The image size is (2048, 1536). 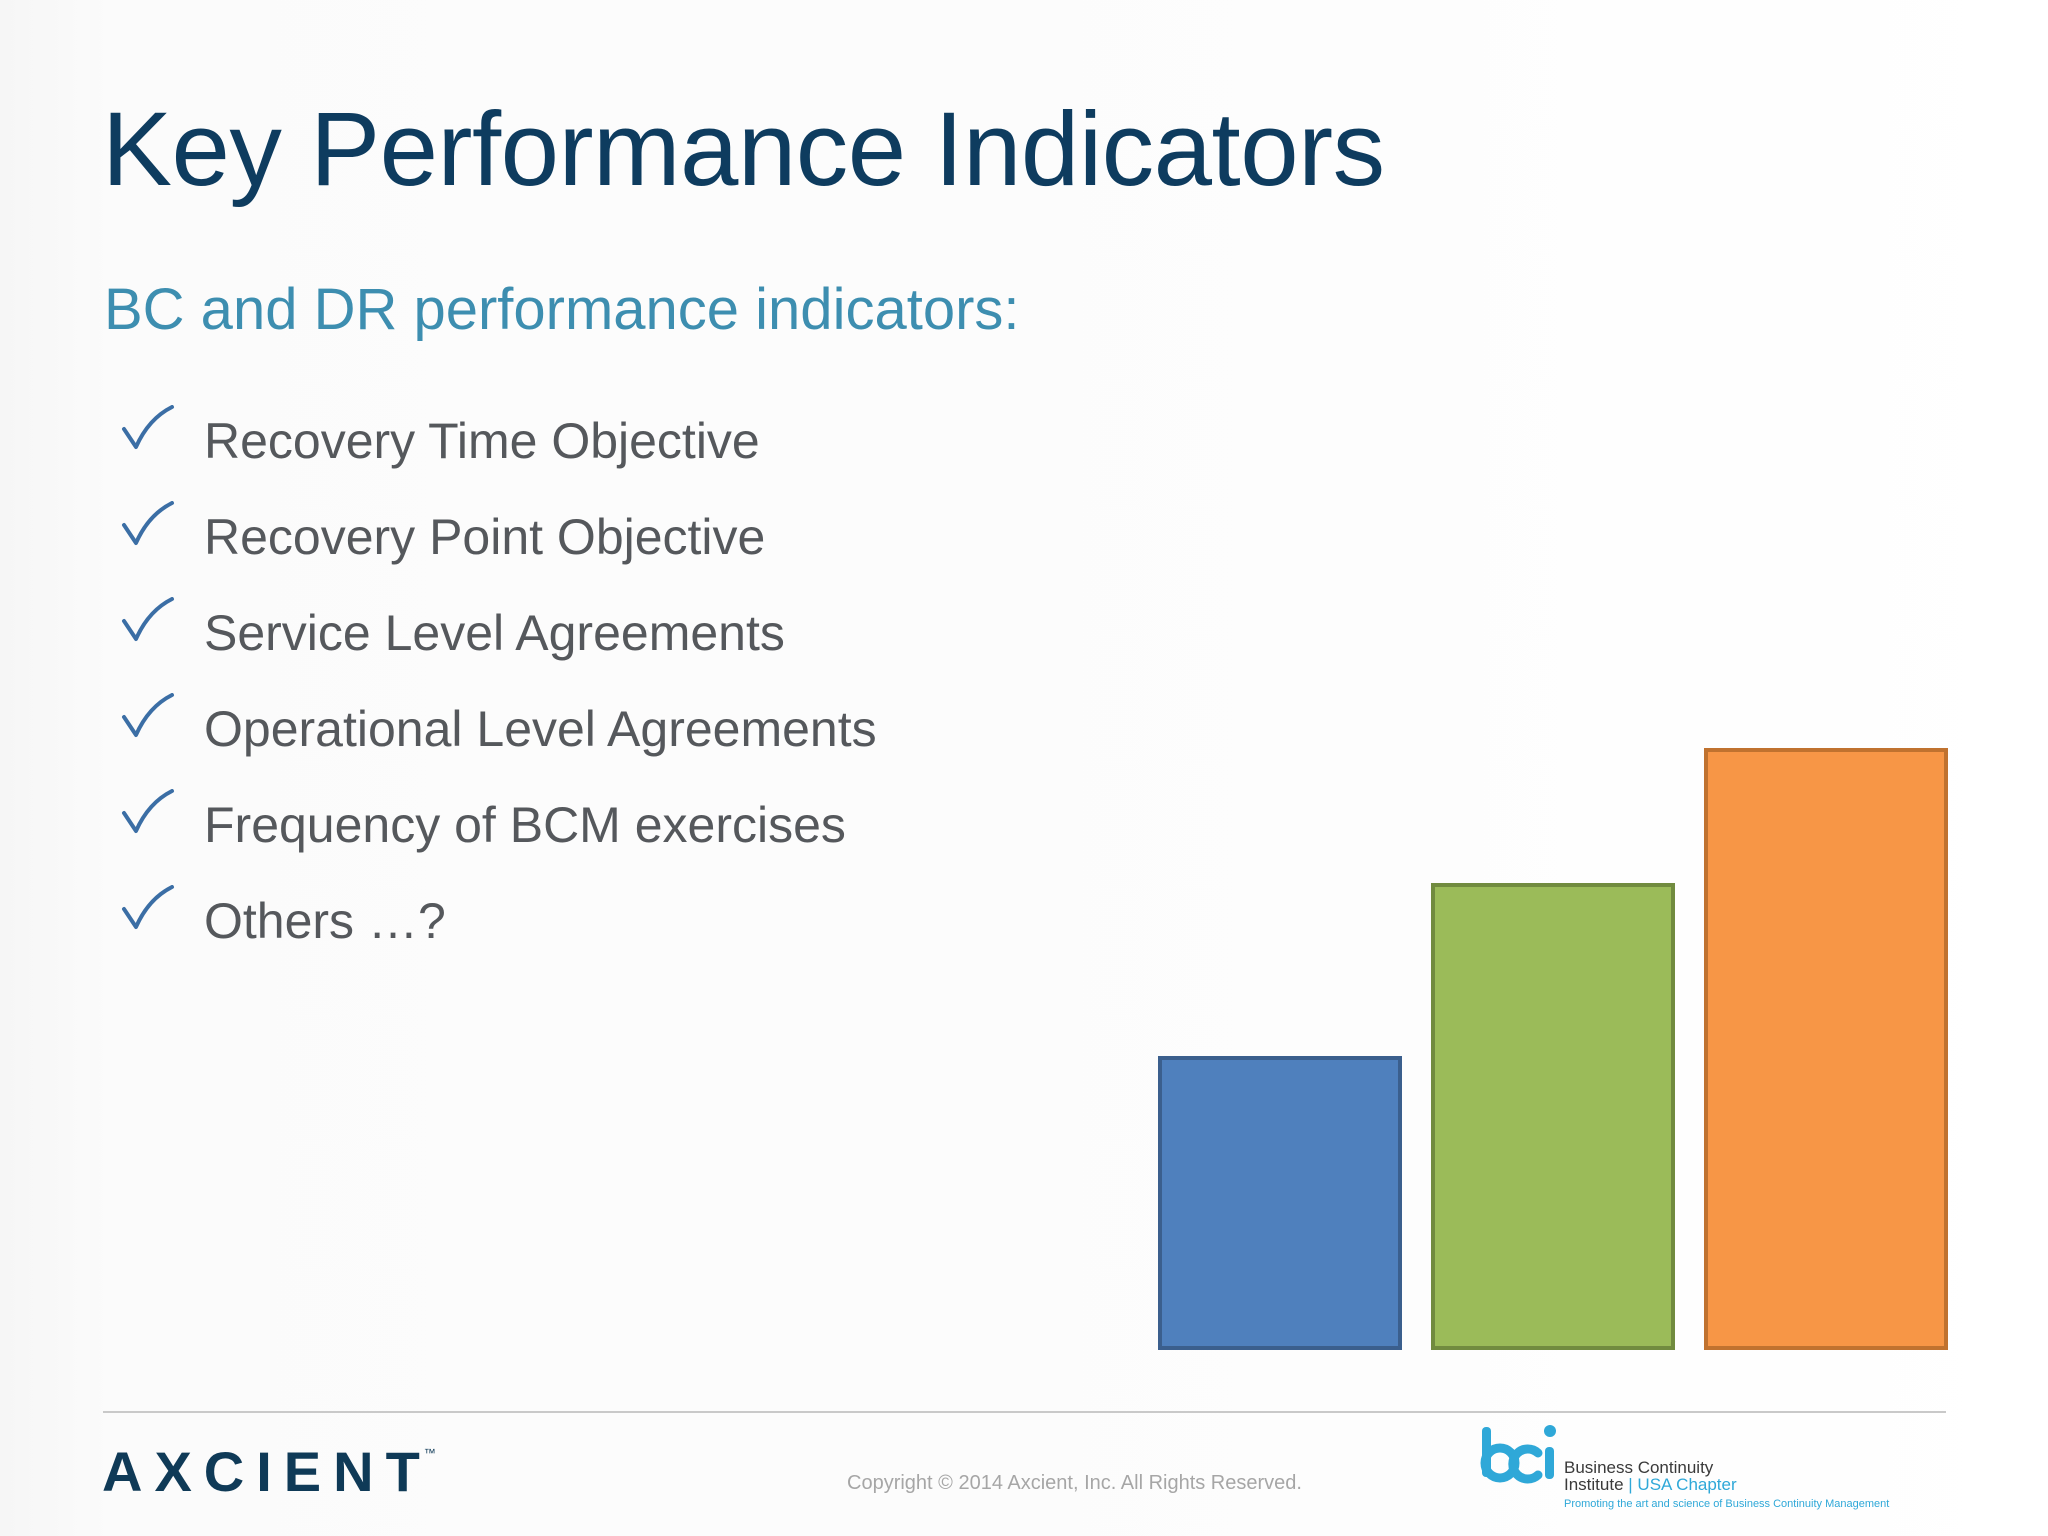 I want to click on bullet-label: Recovery Point Objective, so click(x=485, y=537).